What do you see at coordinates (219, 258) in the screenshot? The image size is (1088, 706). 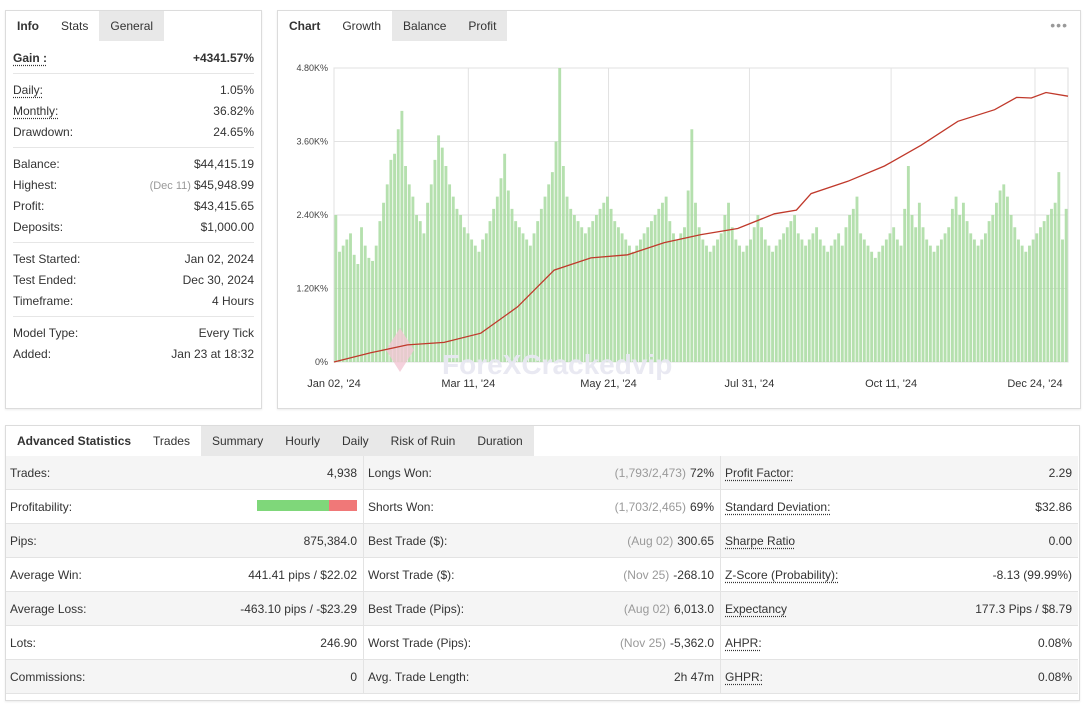 I see `test-started-value: Jan 02, 2024` at bounding box center [219, 258].